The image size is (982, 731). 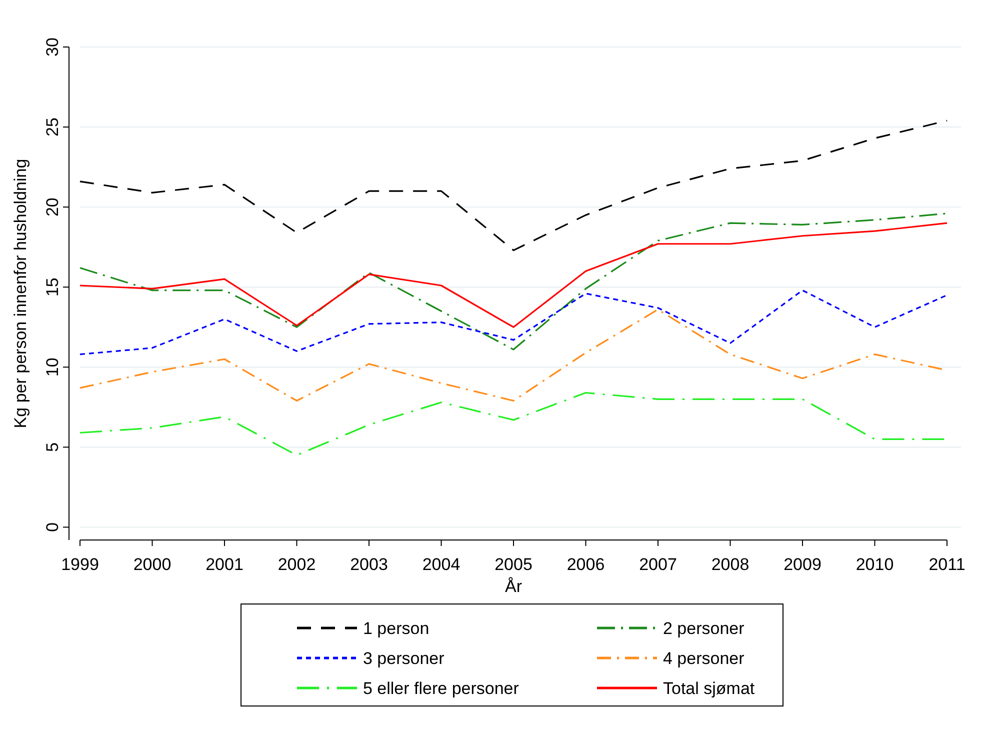 What do you see at coordinates (52, 287) in the screenshot?
I see `y-tick-label: 15` at bounding box center [52, 287].